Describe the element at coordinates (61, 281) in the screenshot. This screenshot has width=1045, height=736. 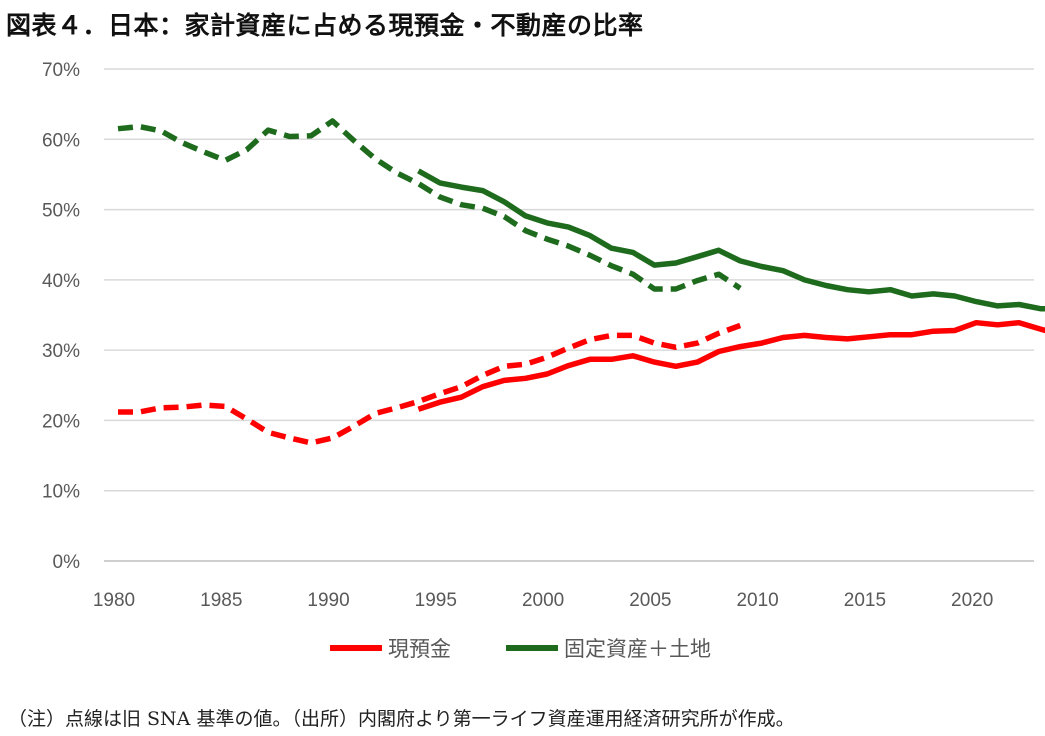
I see `y-tick-label: 40%` at that location.